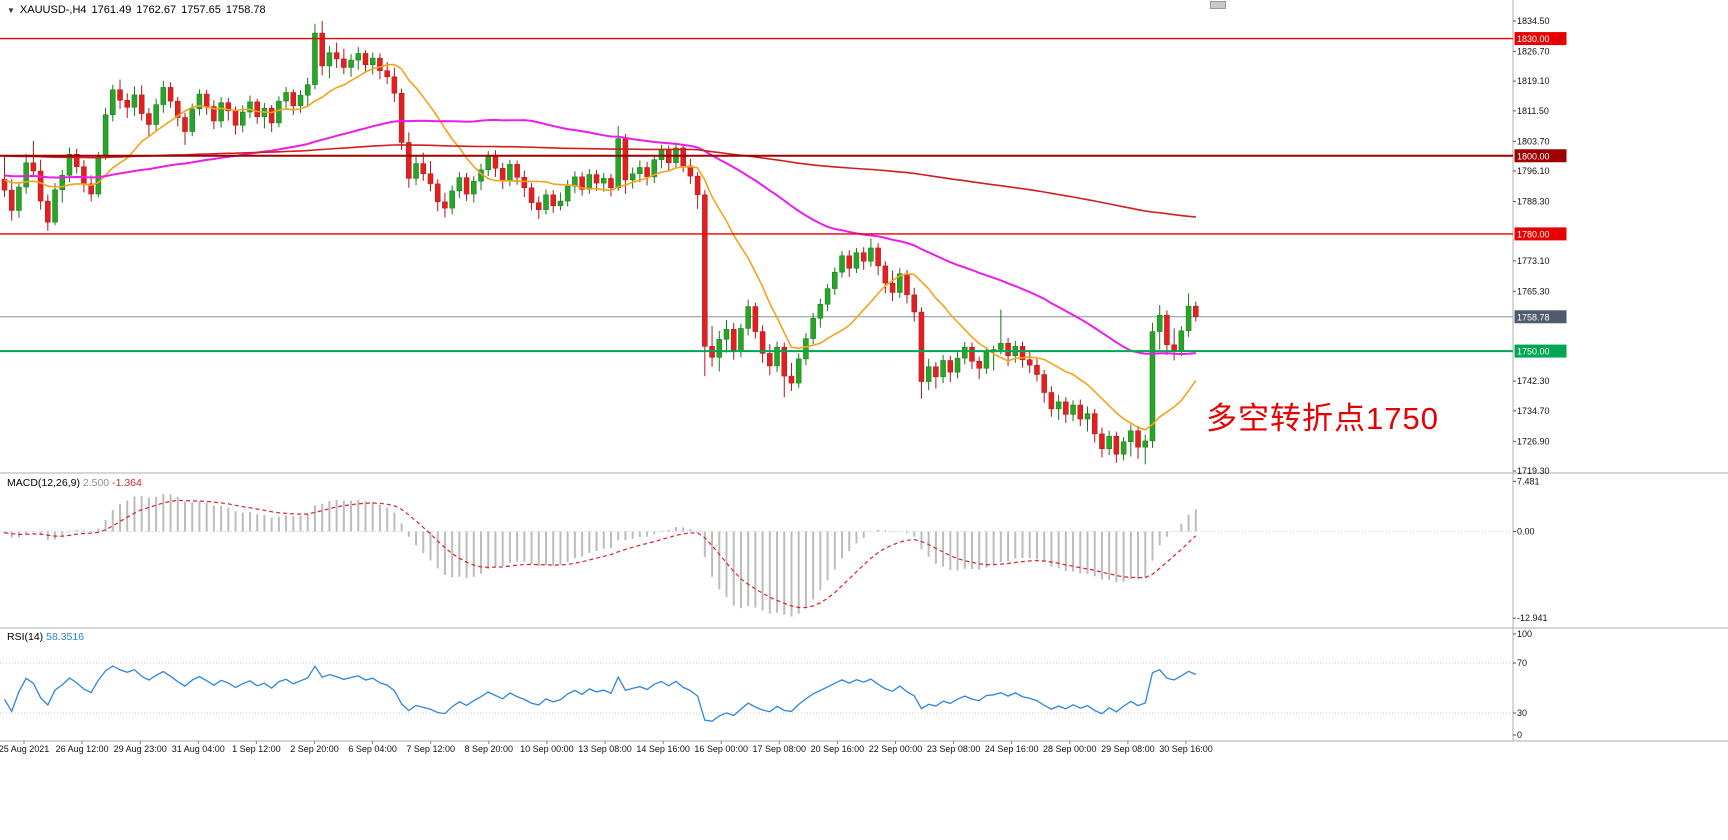 This screenshot has width=1728, height=840. I want to click on date-label: 29 Sep 08:00, so click(1128, 749).